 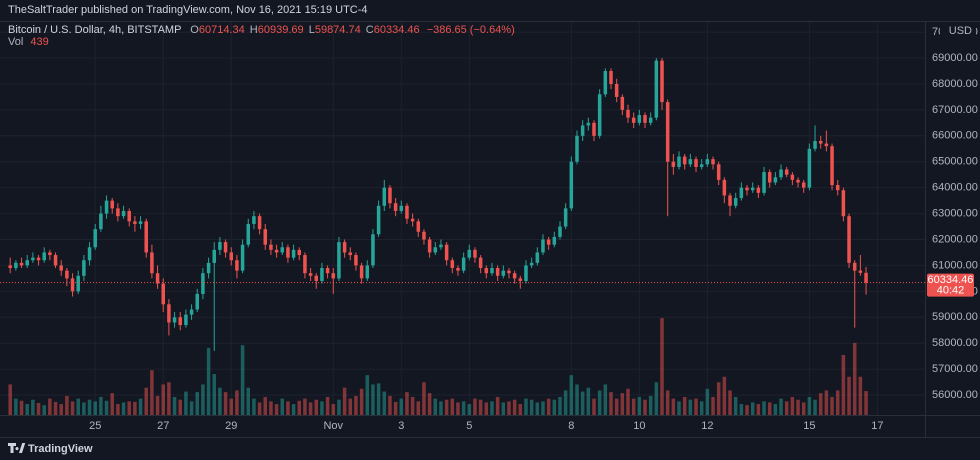 What do you see at coordinates (312, 30) in the screenshot?
I see `ohlc-key: L` at bounding box center [312, 30].